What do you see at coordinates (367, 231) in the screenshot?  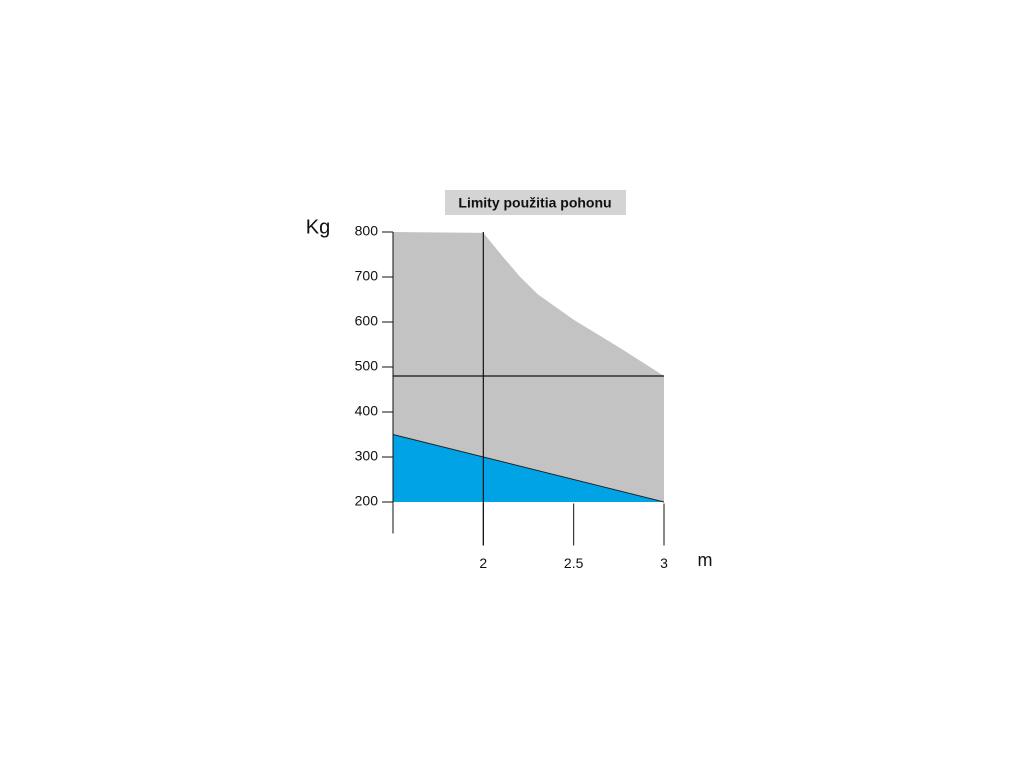 I see `y-tick-label: 800` at bounding box center [367, 231].